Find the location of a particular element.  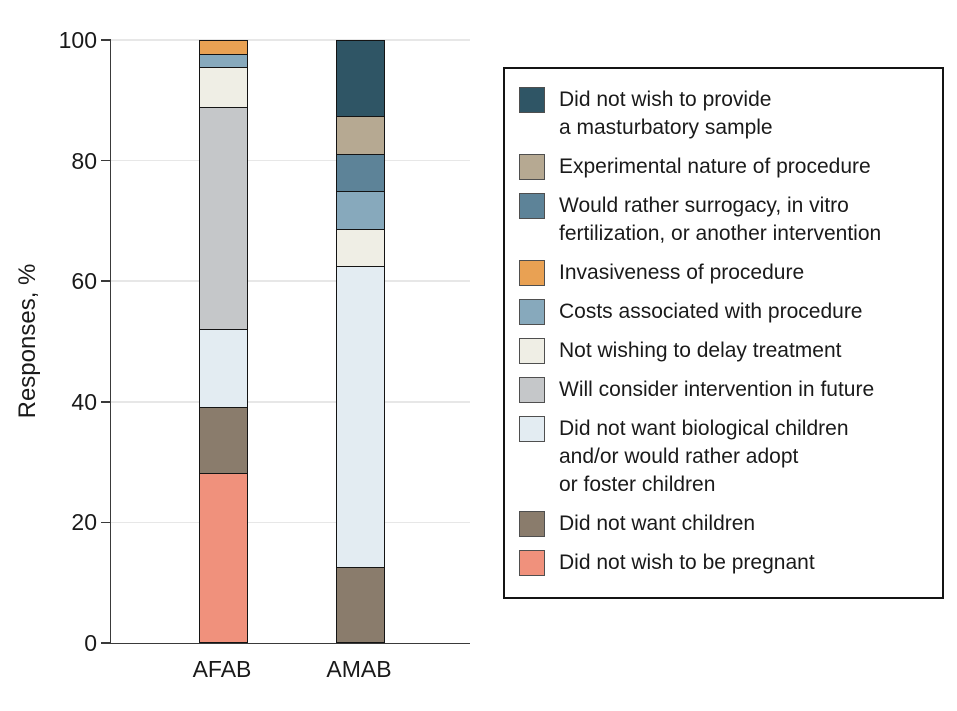

legend-label-line: Costs associated with procedure is located at coordinates (711, 311).